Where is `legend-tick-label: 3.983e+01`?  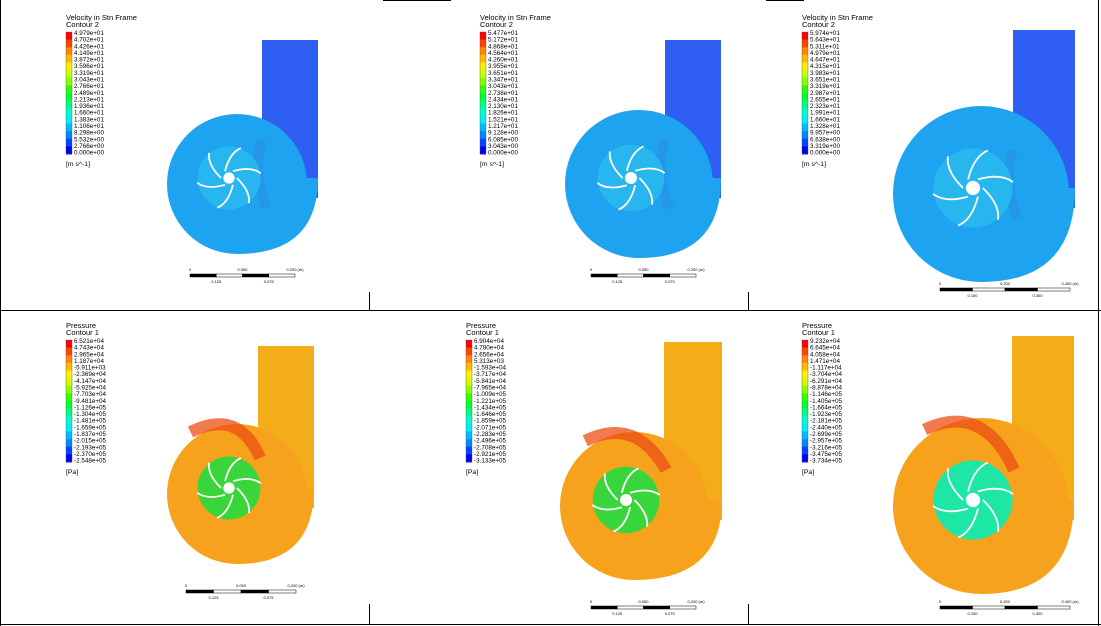
legend-tick-label: 3.983e+01 is located at coordinates (825, 73).